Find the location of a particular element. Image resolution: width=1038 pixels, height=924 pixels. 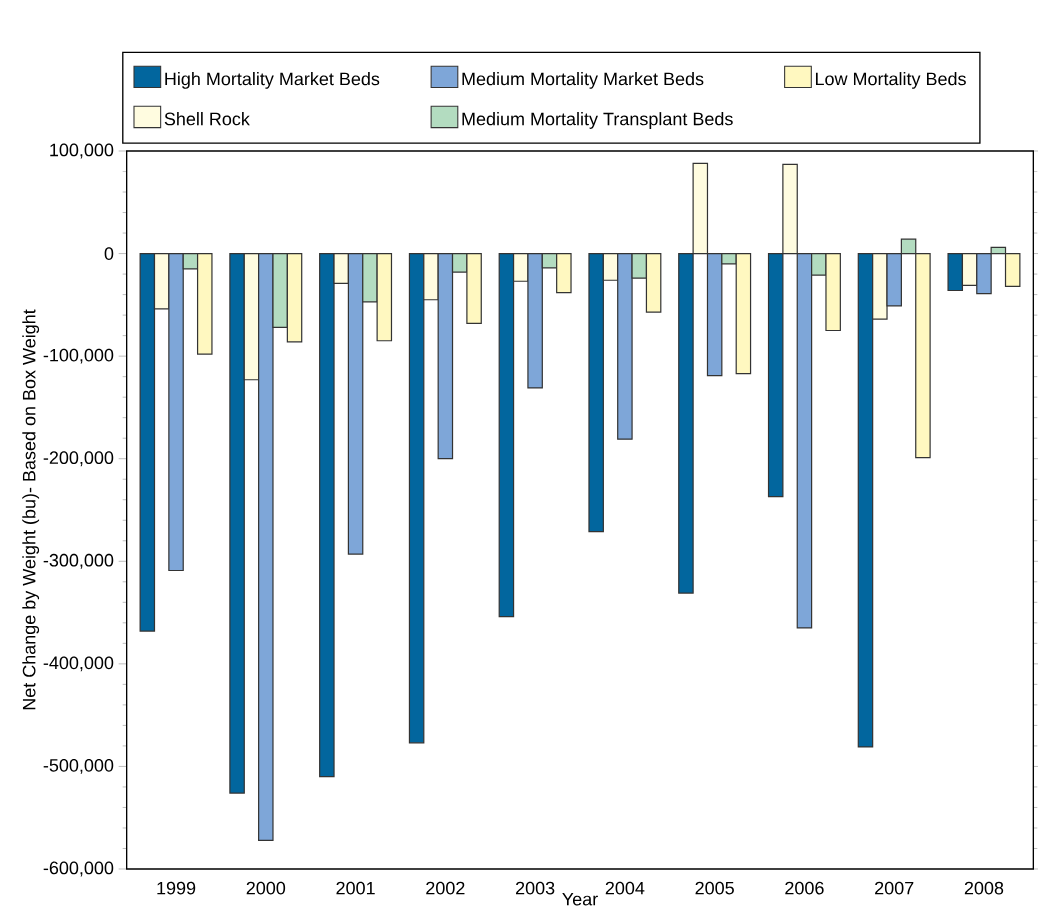

x-tick-label: 2004 is located at coordinates (625, 888).